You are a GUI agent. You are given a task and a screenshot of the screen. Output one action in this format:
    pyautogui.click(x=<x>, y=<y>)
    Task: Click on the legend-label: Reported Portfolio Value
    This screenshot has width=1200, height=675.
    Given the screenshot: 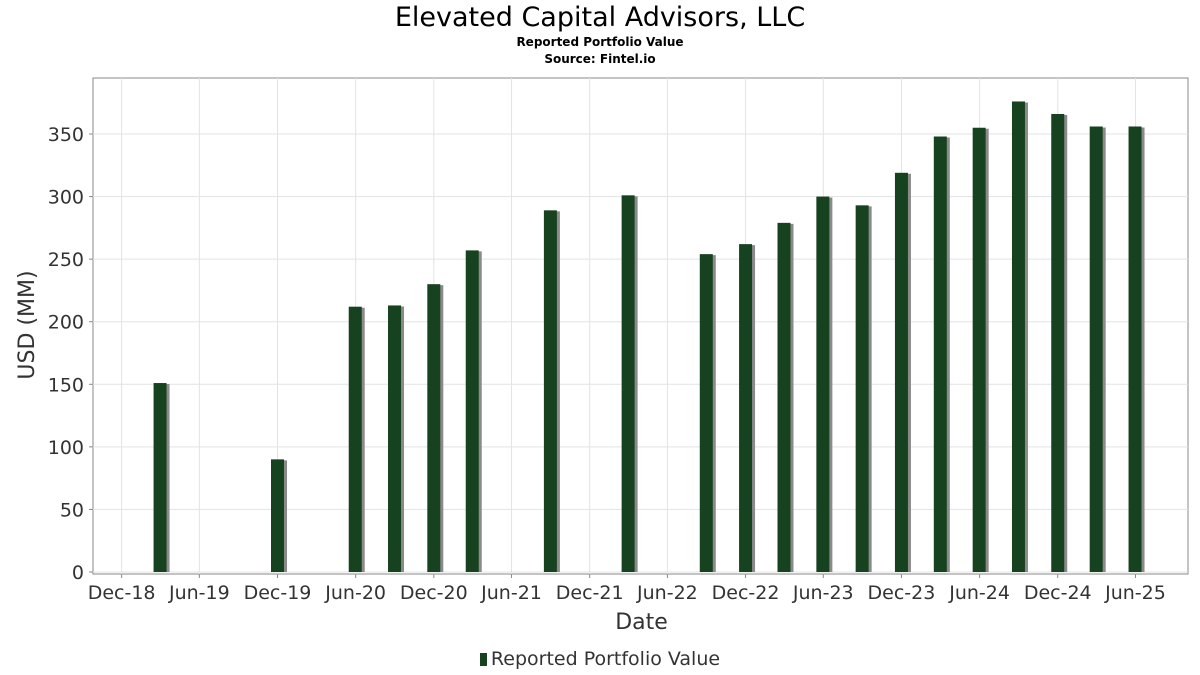 What is the action you would take?
    pyautogui.click(x=605, y=659)
    